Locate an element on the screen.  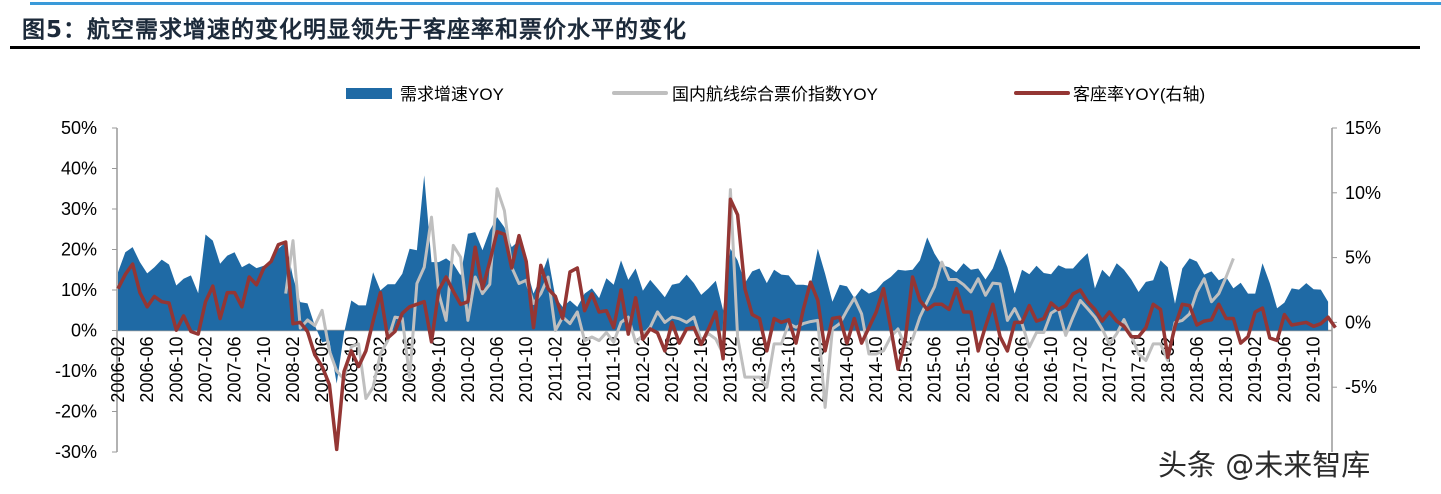
x-tick-label: 2006-10 is located at coordinates (176, 370).